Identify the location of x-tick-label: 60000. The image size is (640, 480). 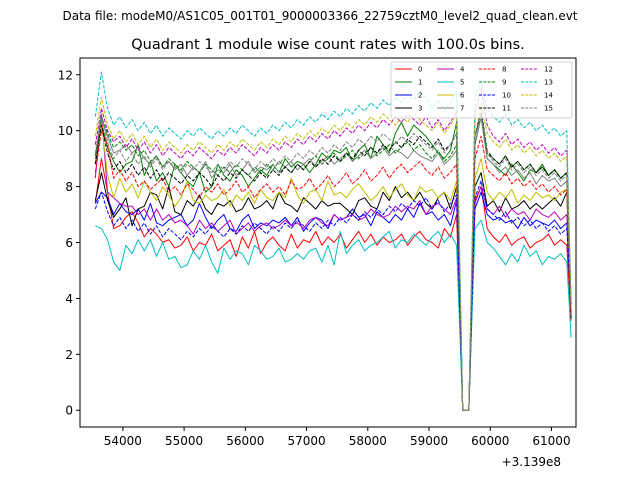
(490, 441).